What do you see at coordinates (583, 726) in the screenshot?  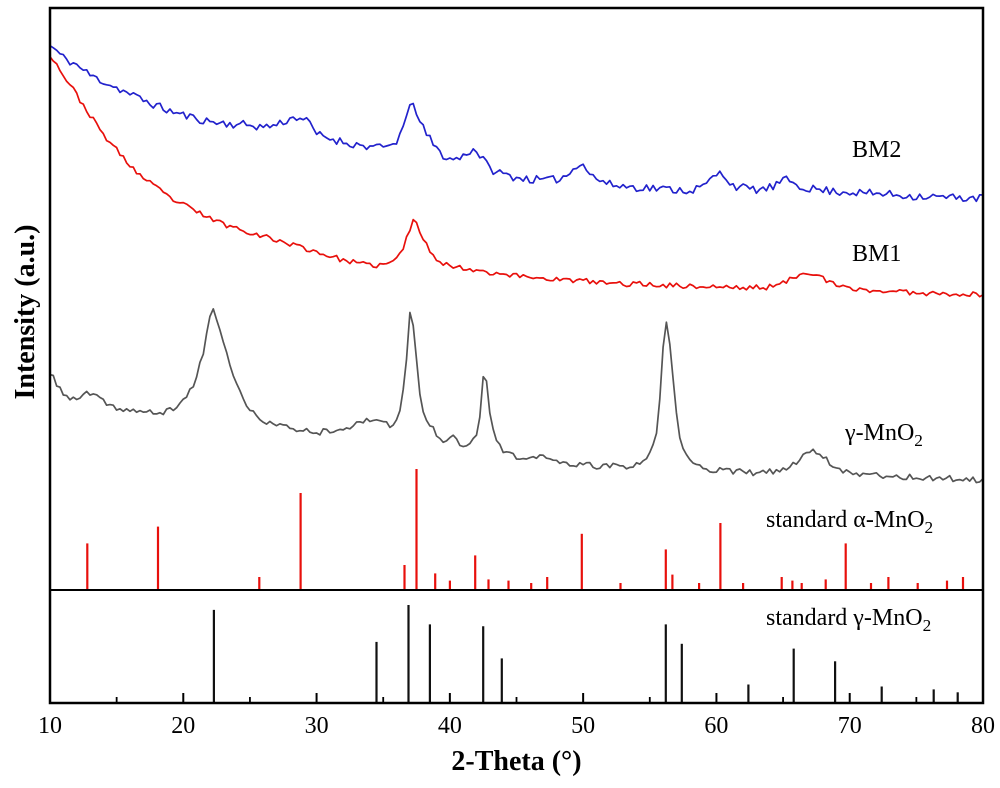 I see `x-tick-label: 50` at bounding box center [583, 726].